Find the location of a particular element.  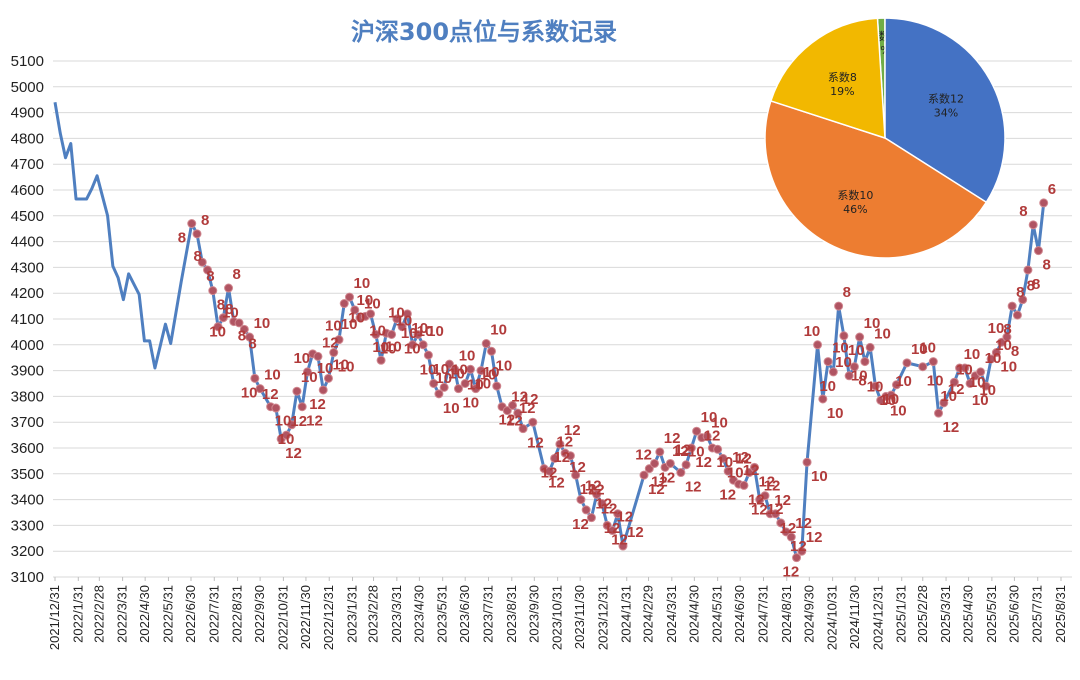

x-tick-label: 2023/8/31 is located at coordinates (511, 614).